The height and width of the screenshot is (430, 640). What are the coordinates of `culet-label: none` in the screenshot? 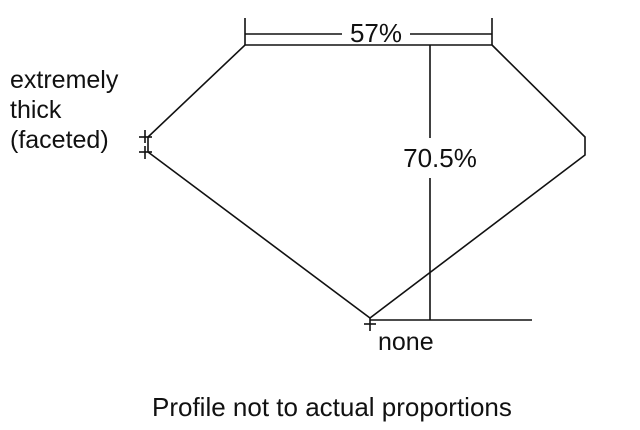 It's located at (406, 342).